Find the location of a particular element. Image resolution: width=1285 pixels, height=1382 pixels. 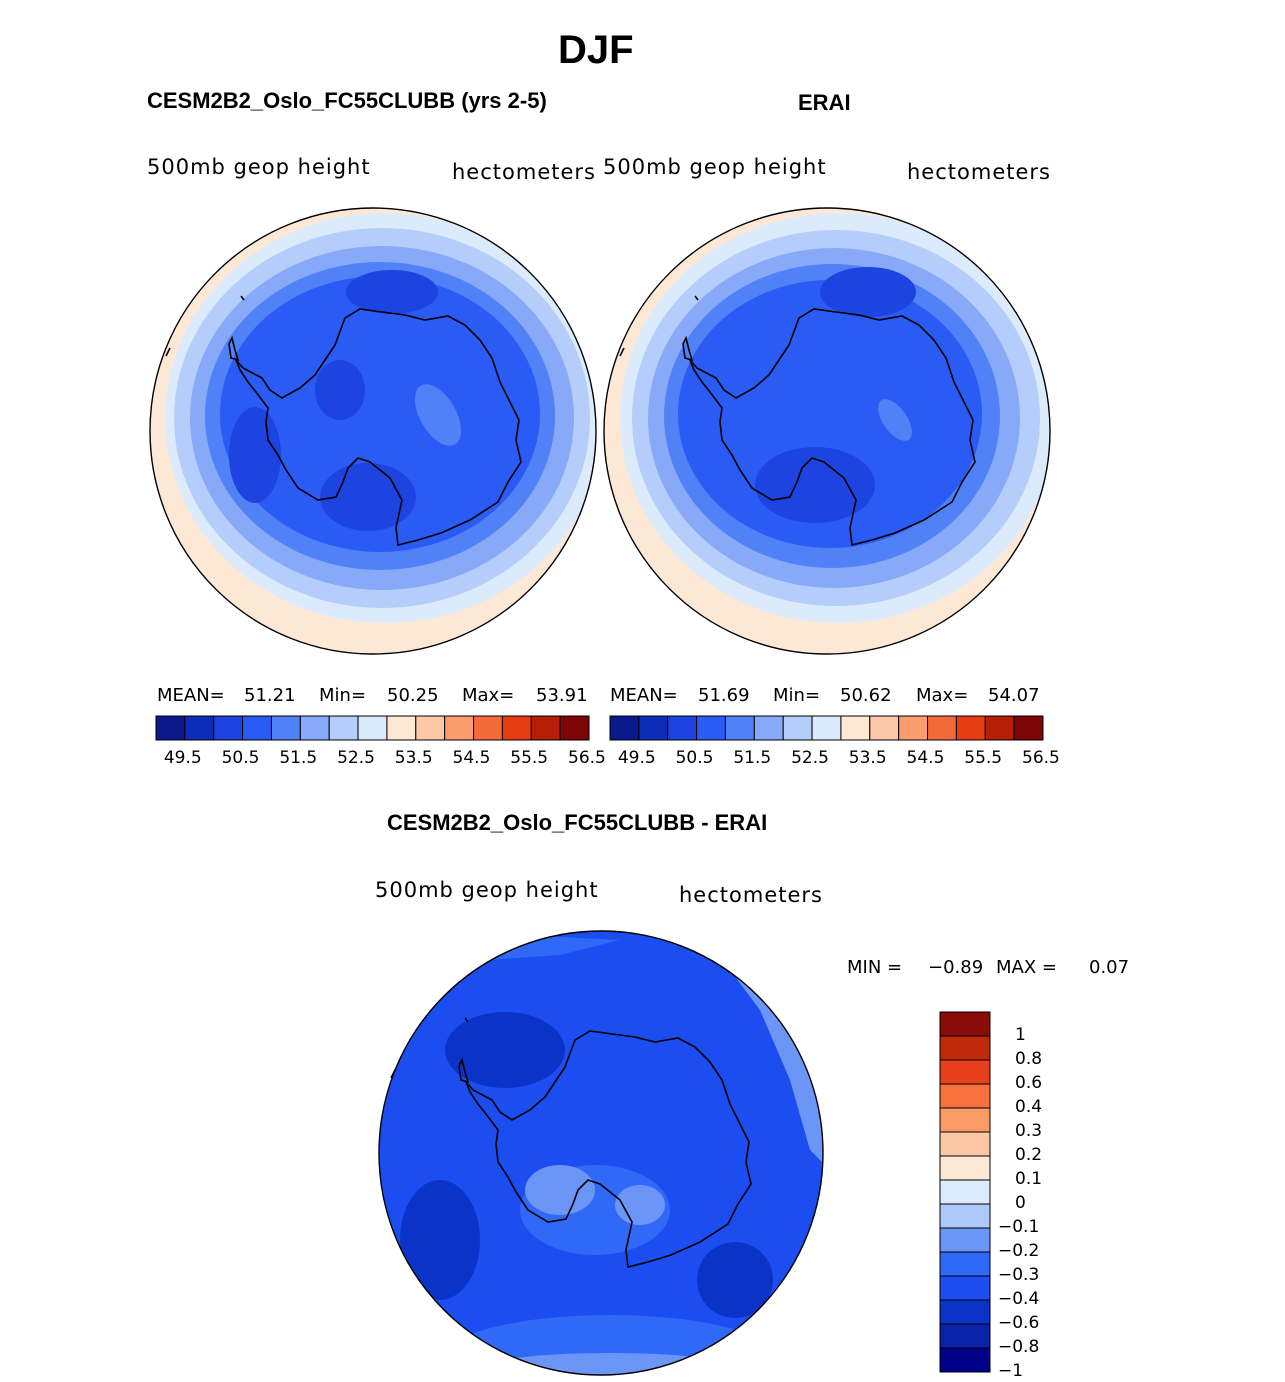

obs-colorbar-tick: 54.5 is located at coordinates (925, 758).